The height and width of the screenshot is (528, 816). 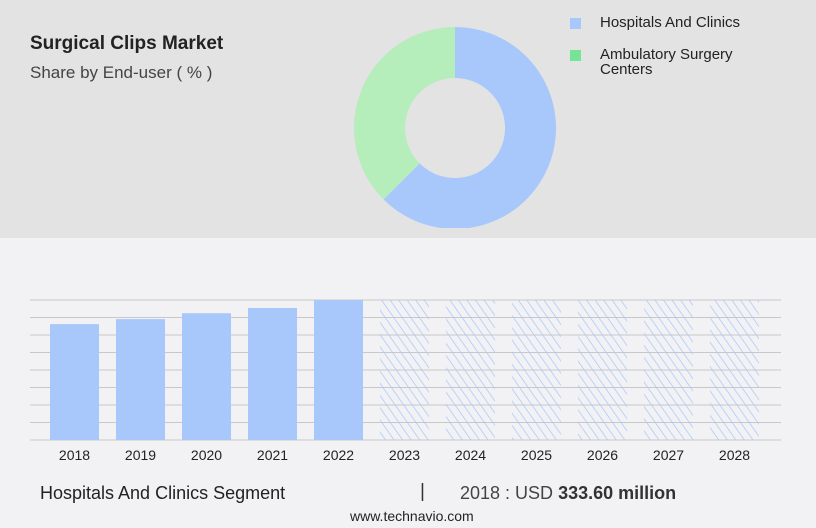 What do you see at coordinates (536, 455) in the screenshot?
I see `x-tick-label: 2025` at bounding box center [536, 455].